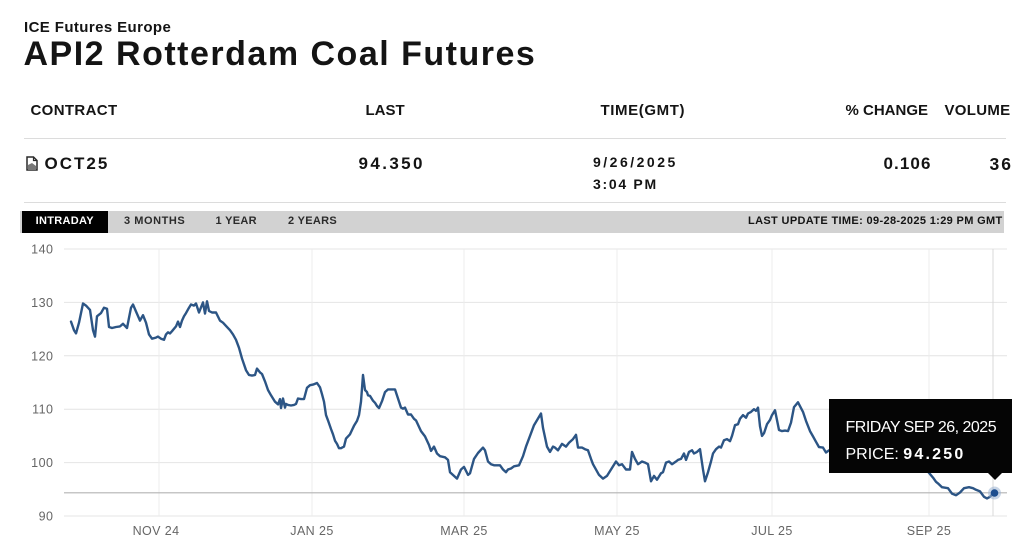 Image resolution: width=1024 pixels, height=556 pixels. Describe the element at coordinates (929, 531) in the screenshot. I see `svg-text: SEP 25` at that location.